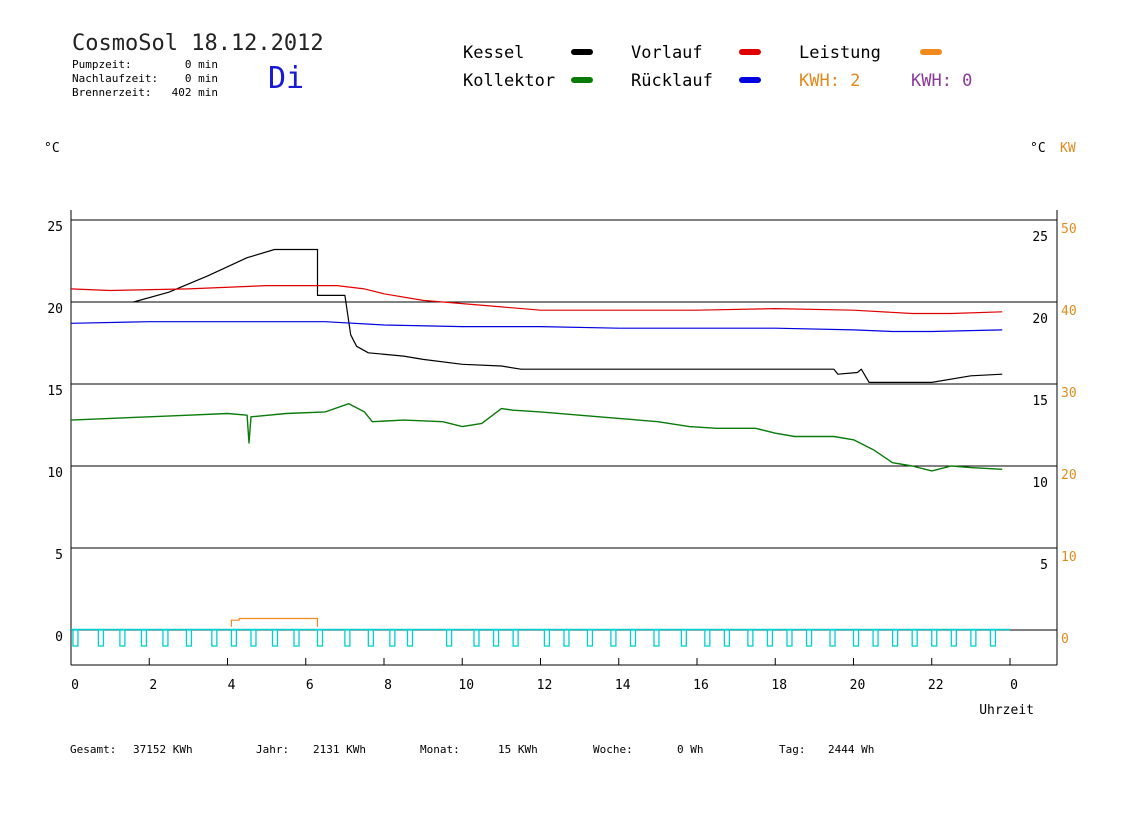 This screenshot has width=1148, height=816. Describe the element at coordinates (201, 78) in the screenshot. I see `nachlaufzeit-value: 0 min` at that location.